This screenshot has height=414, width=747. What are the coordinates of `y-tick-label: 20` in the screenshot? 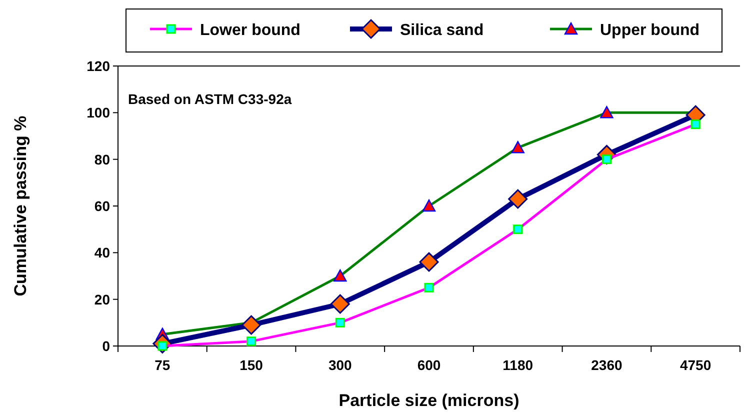 It's located at (102, 299).